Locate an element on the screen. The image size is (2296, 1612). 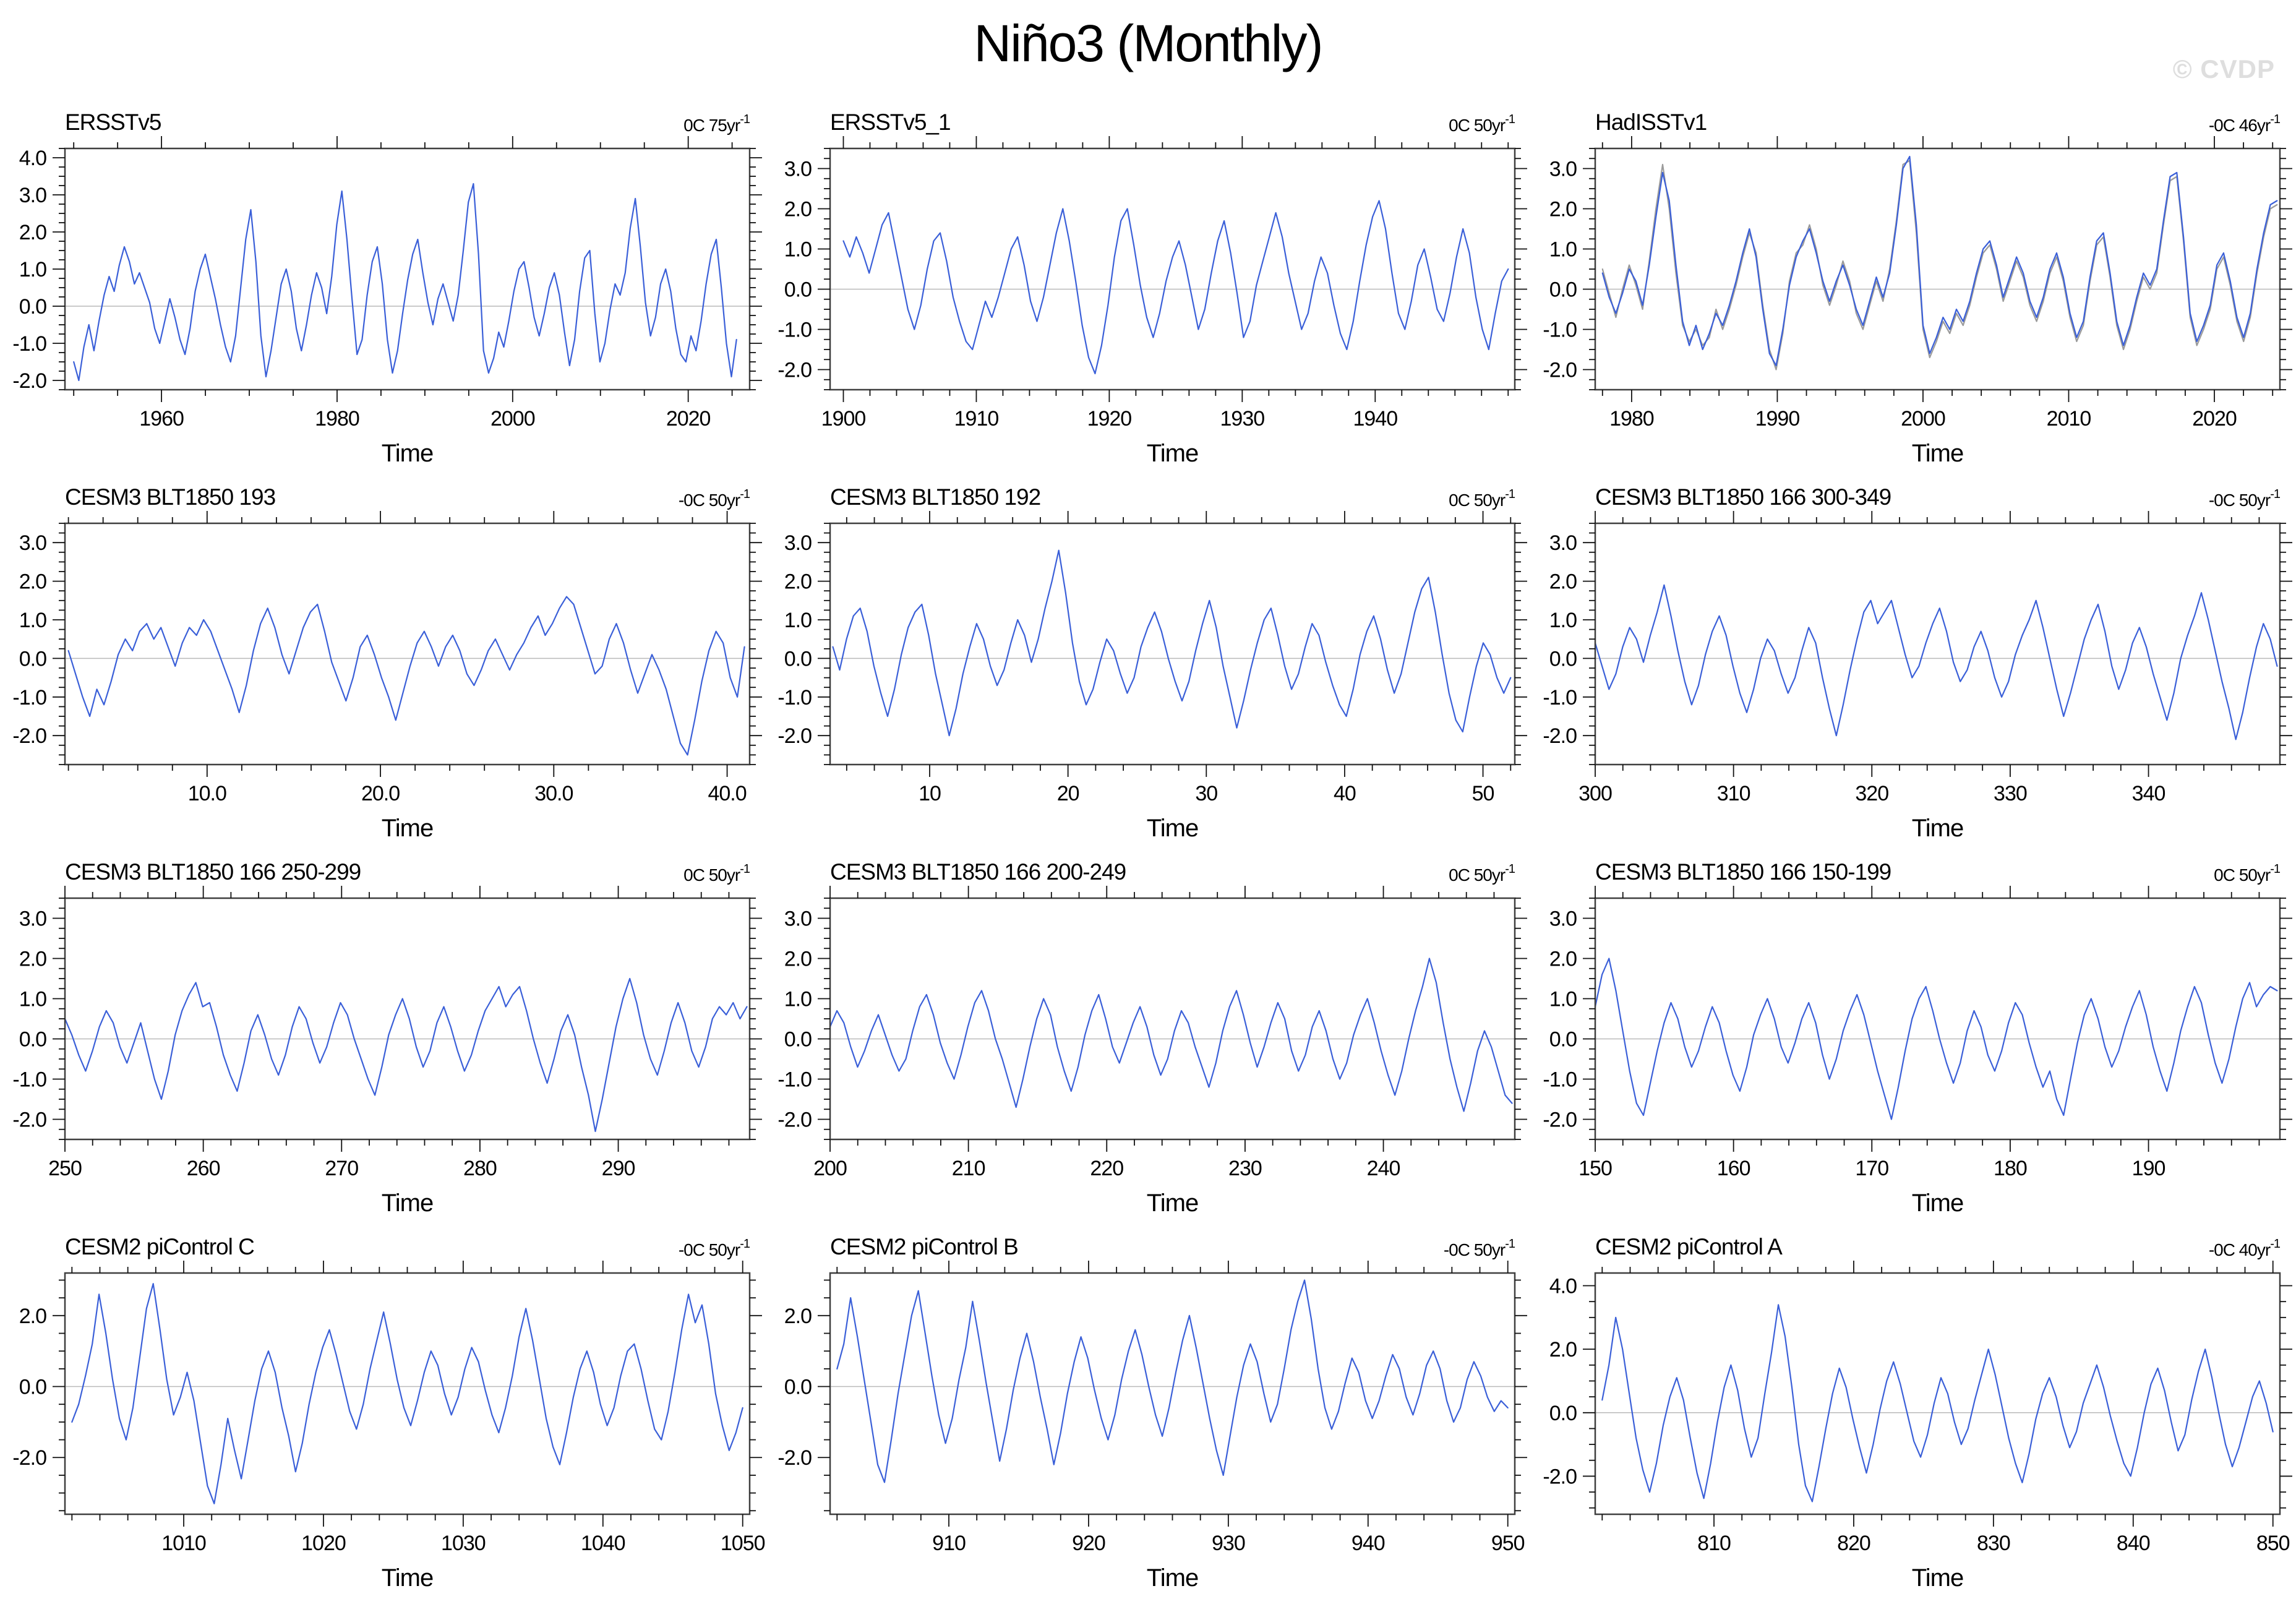
x-tick-label: 200 is located at coordinates (830, 1169).